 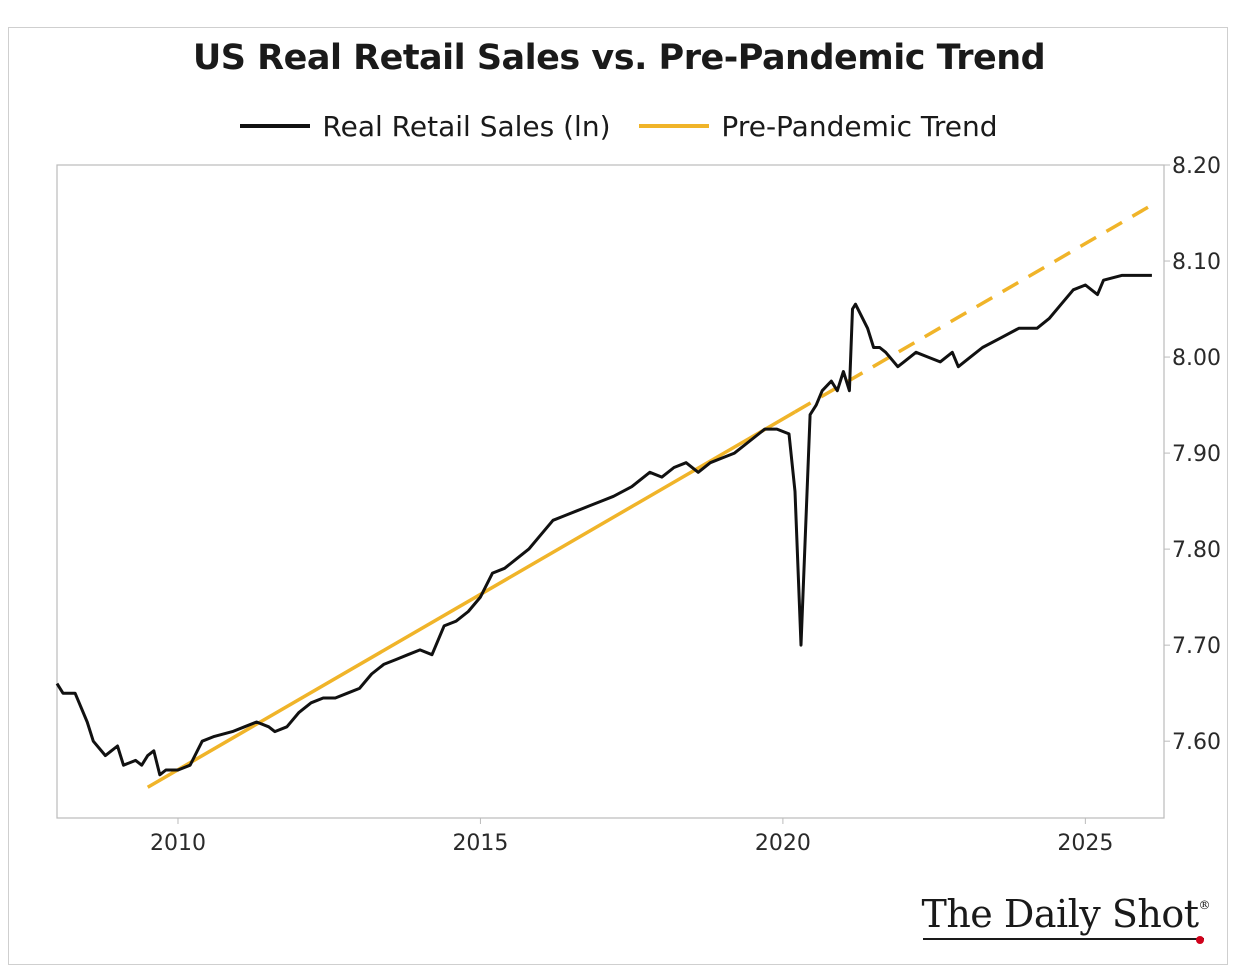 What do you see at coordinates (1196, 454) in the screenshot?
I see `y-tick-label: 7.90` at bounding box center [1196, 454].